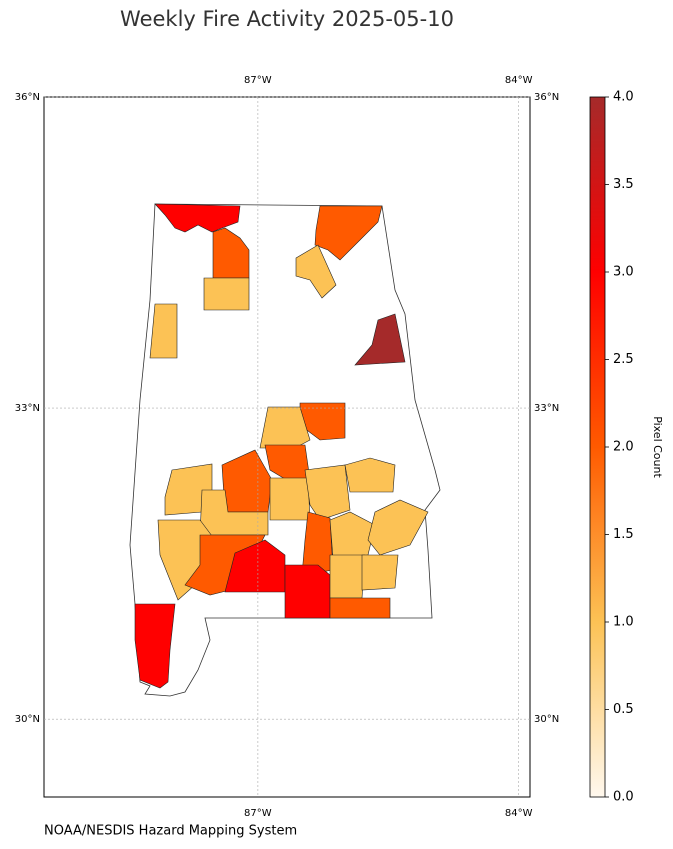  Describe the element at coordinates (657, 447) in the screenshot. I see `colorbar-label: Pixel Count` at that location.